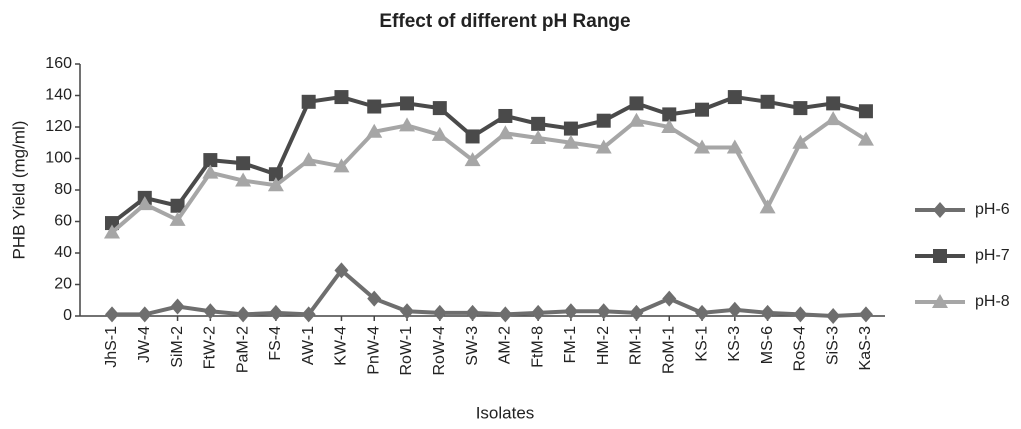 The height and width of the screenshot is (429, 1021). What do you see at coordinates (111, 347) in the screenshot?
I see `x-tick-label: JhS-1` at bounding box center [111, 347].